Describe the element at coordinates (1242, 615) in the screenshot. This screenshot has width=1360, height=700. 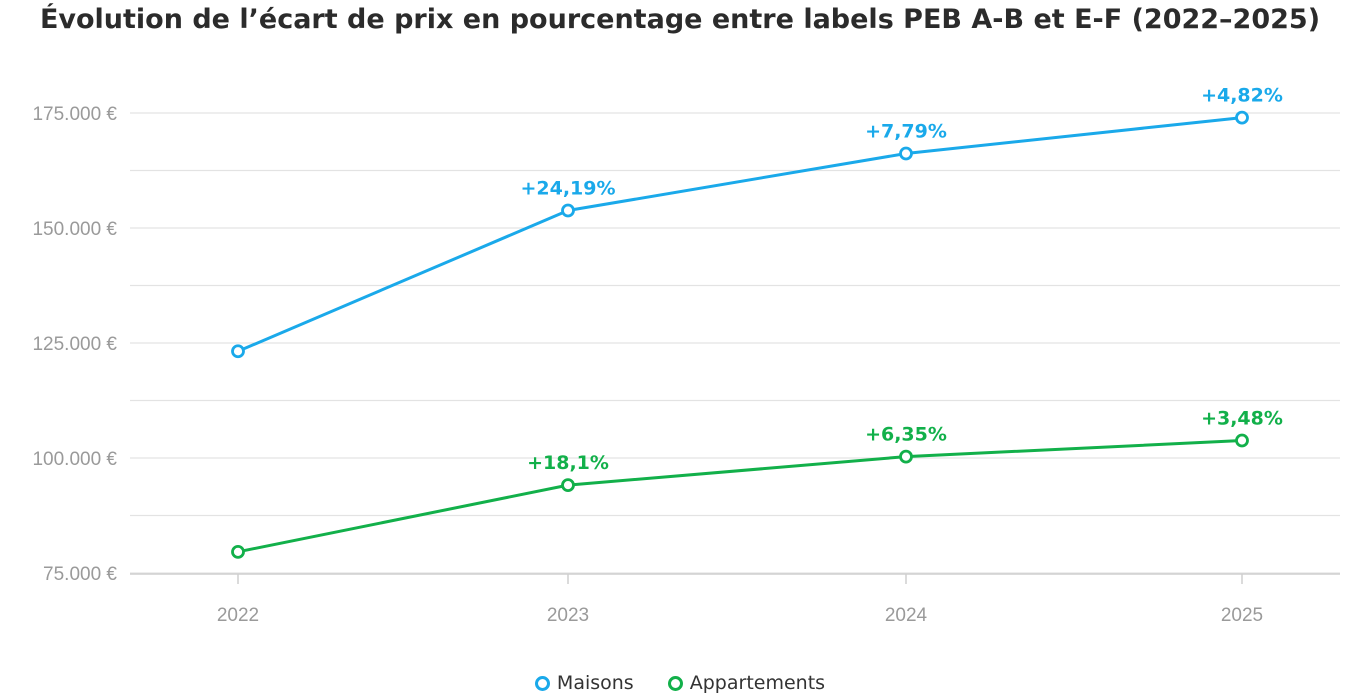
I see `x-tick-label: 2025` at that location.